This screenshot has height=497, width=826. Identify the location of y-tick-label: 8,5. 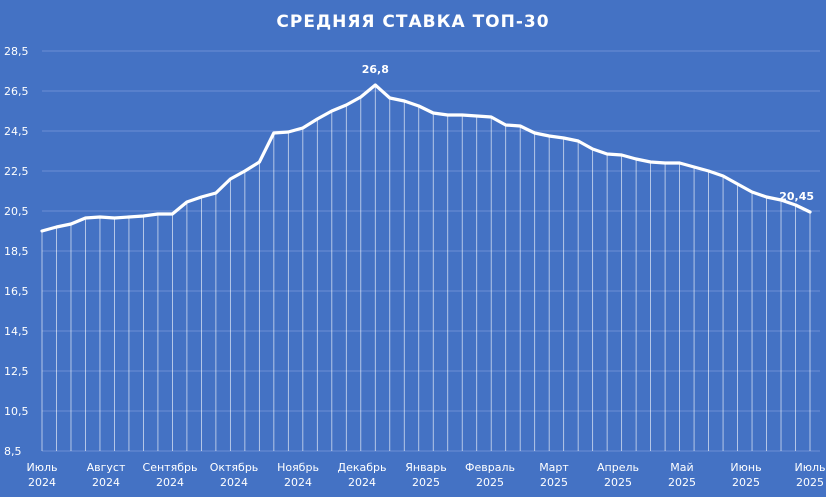
(13, 451).